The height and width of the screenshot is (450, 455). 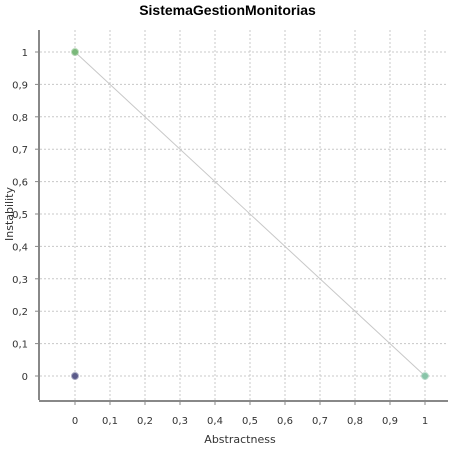 What do you see at coordinates (355, 421) in the screenshot?
I see `x-tick-label: 0,8` at bounding box center [355, 421].